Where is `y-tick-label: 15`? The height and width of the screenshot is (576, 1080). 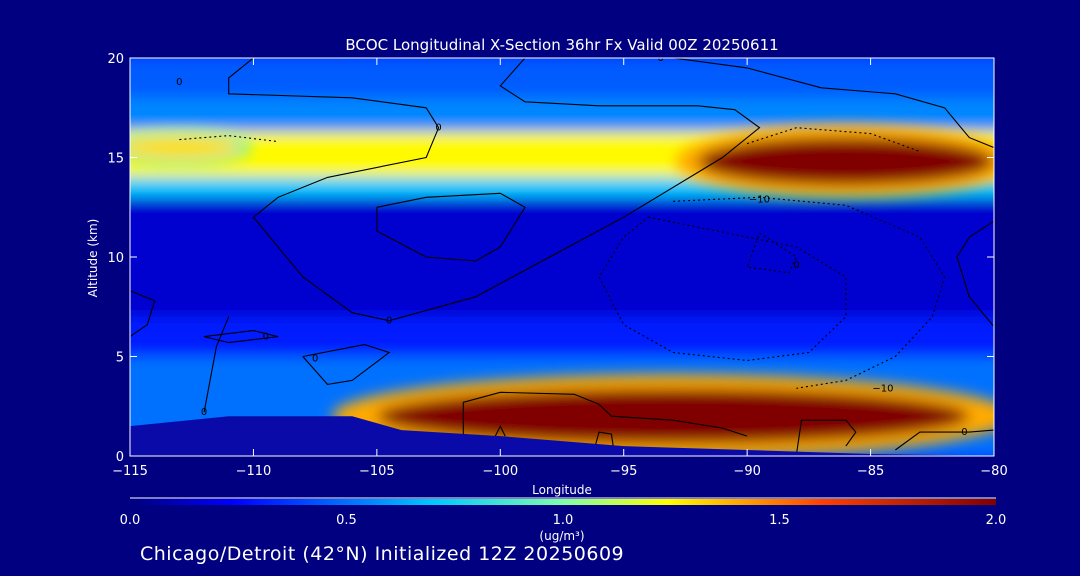
y-tick-label: 15 is located at coordinates (115, 159).